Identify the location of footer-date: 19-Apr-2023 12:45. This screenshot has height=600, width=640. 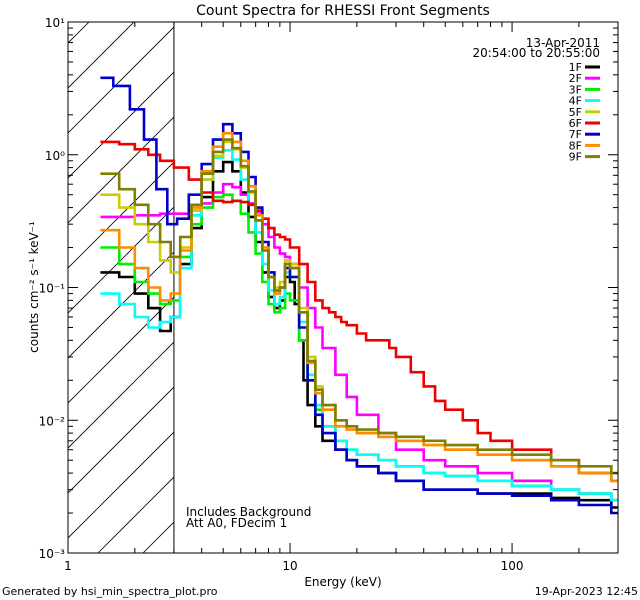
(586, 591).